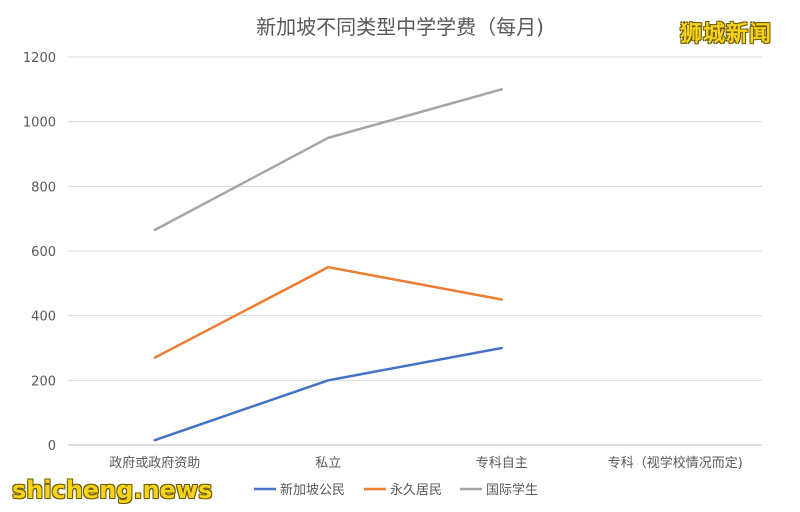 The height and width of the screenshot is (512, 800). What do you see at coordinates (112, 490) in the screenshot?
I see `watermark-logo-bottom: shicheng.news` at bounding box center [112, 490].